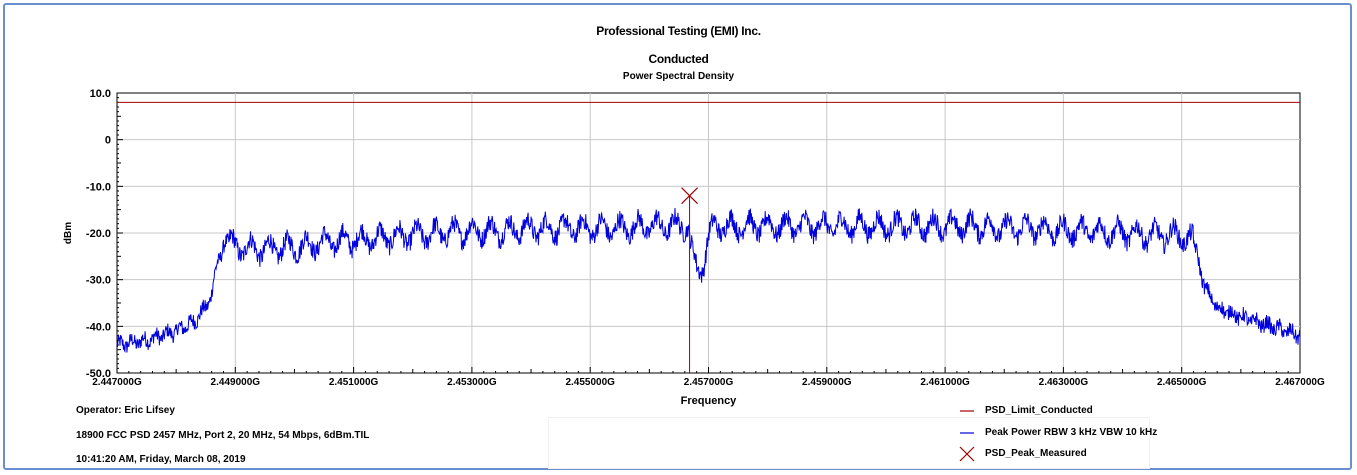 This screenshot has width=1357, height=475. Describe the element at coordinates (161, 459) in the screenshot. I see `timestamp-label: 10:41:20 AM, Friday, March 08, 2019` at that location.